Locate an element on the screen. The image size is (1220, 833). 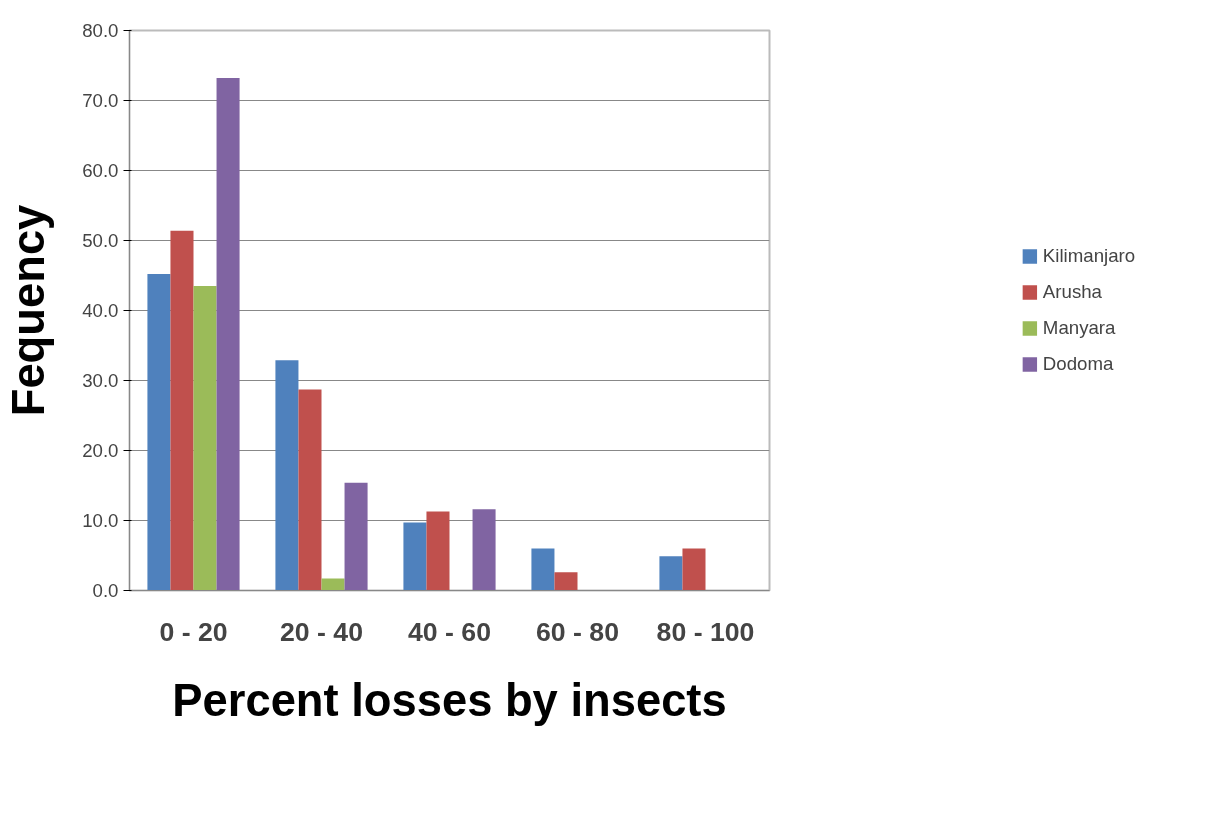
y-tick-label: 20.0 is located at coordinates (100, 450).